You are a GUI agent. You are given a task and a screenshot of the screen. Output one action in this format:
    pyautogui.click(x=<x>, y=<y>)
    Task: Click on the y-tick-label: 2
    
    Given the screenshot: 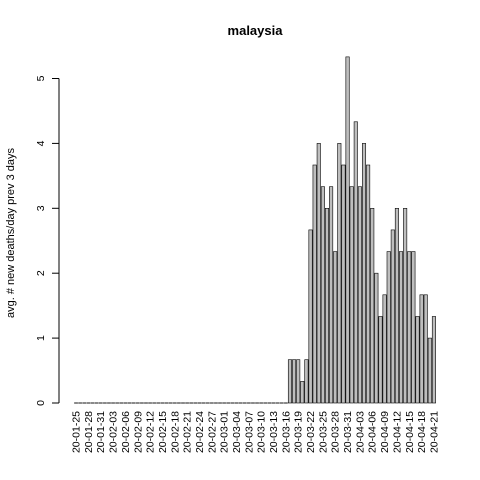 What is the action you would take?
    pyautogui.click(x=41, y=273)
    